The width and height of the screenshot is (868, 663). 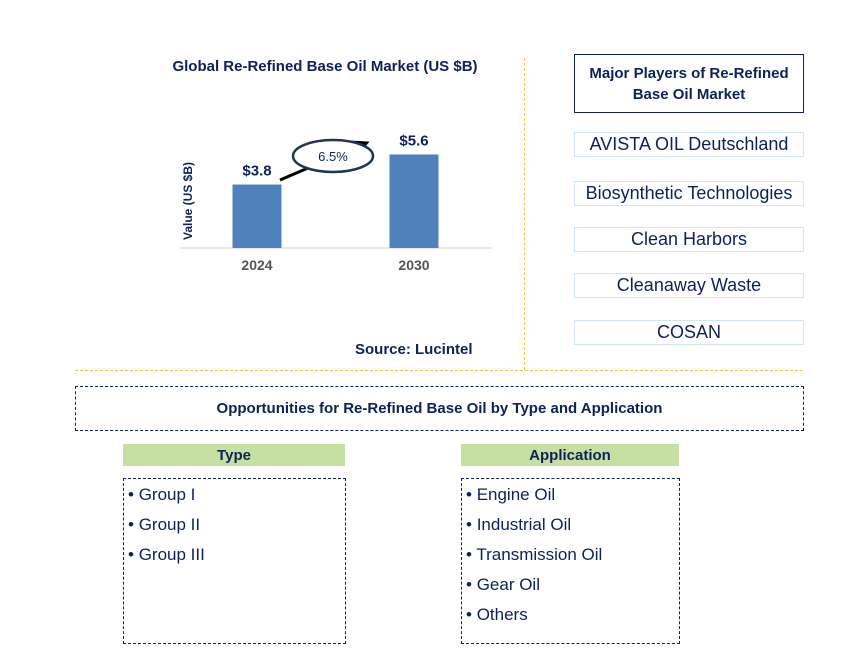 What do you see at coordinates (511, 494) in the screenshot?
I see `list-item: • Engine Oil` at bounding box center [511, 494].